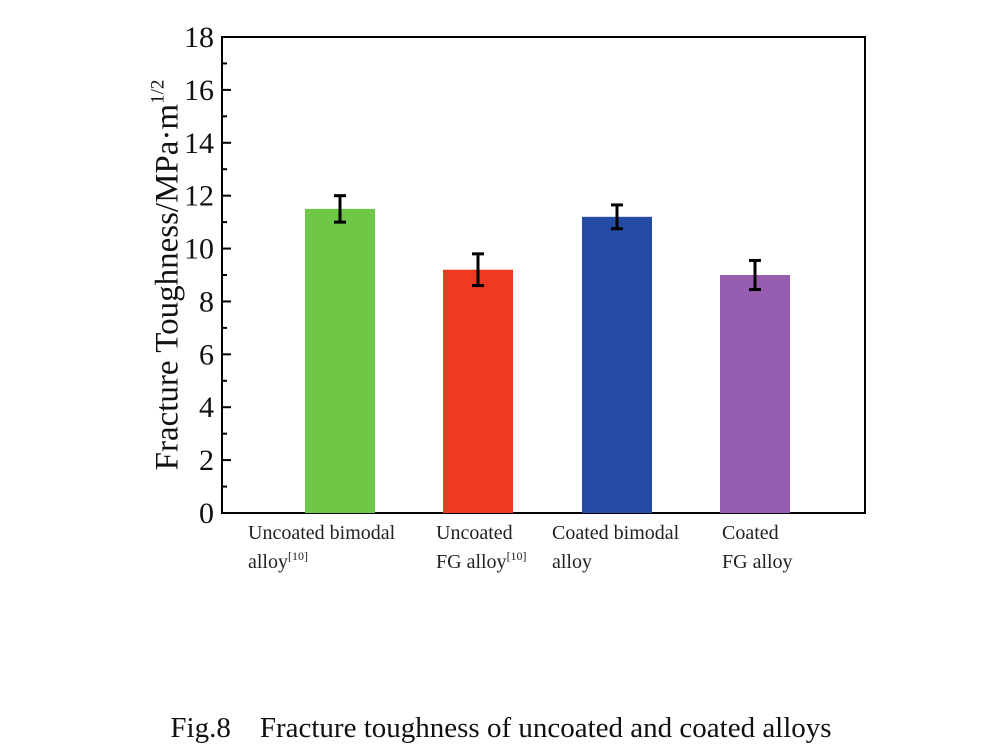 This screenshot has width=1002, height=756. What do you see at coordinates (158, 91) in the screenshot?
I see `y-axis-title-superscript: 1/2` at bounding box center [158, 91].